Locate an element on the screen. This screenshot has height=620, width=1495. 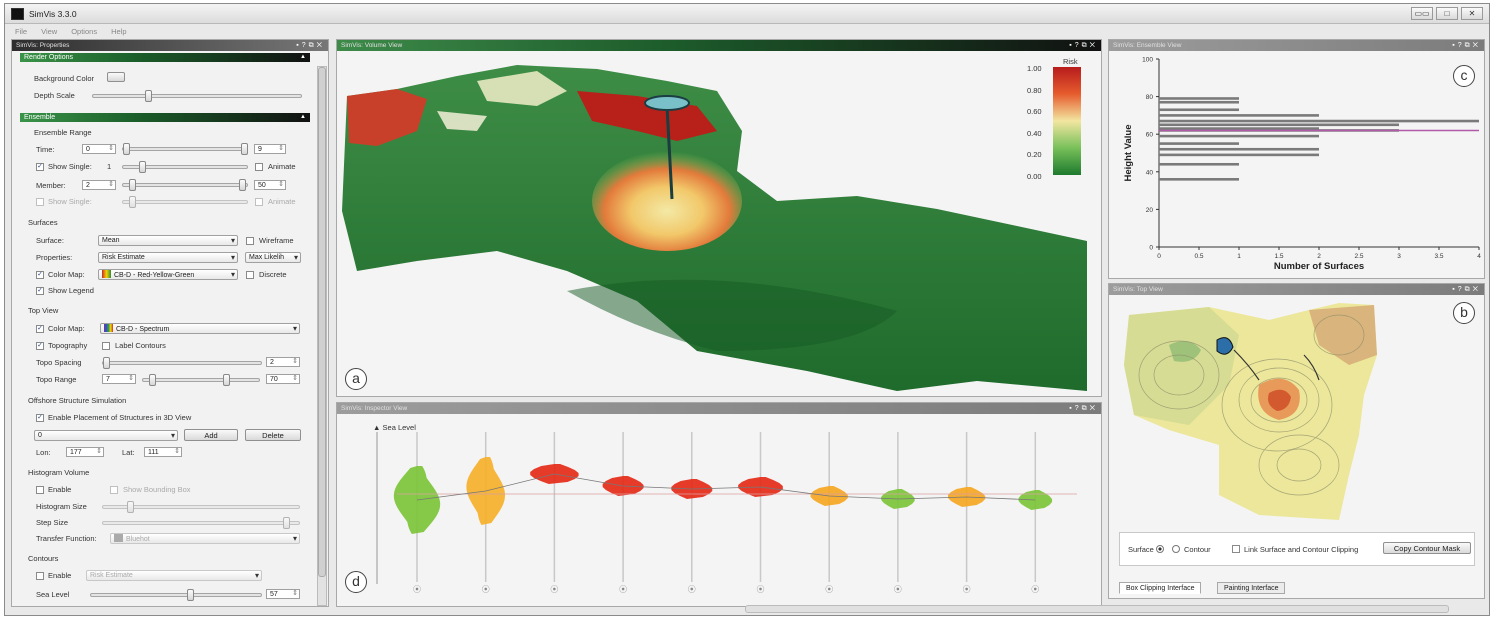
step-size-slider is located at coordinates (201, 523).